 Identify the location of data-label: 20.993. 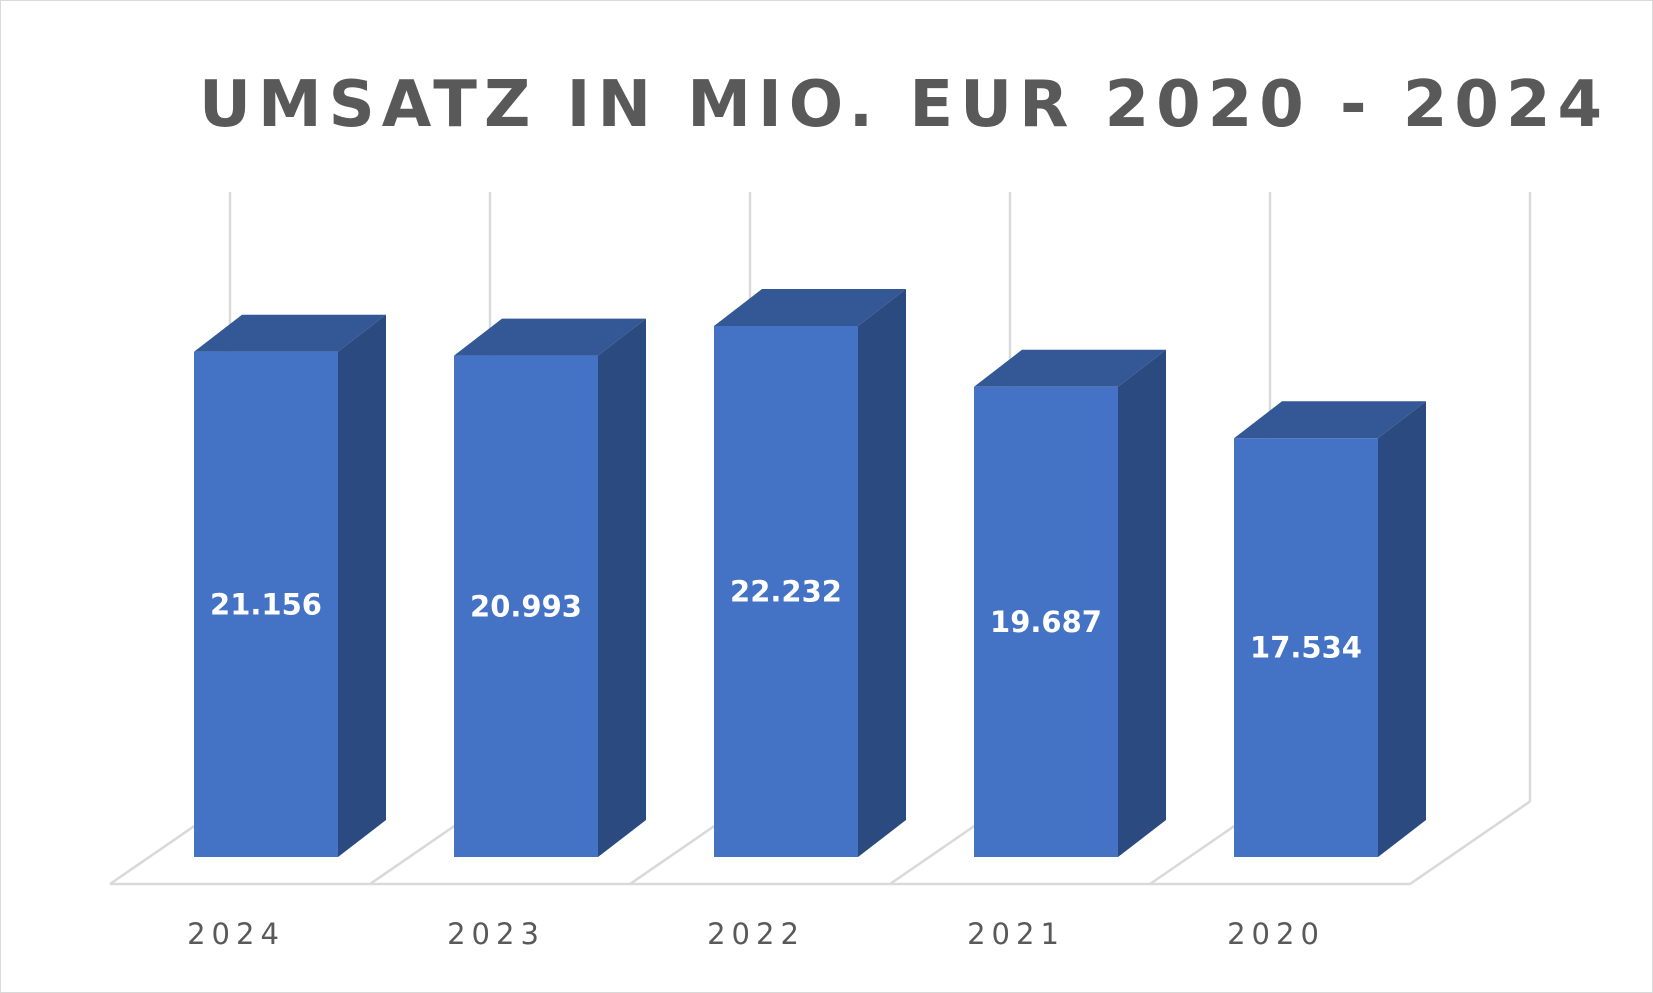
(526, 606).